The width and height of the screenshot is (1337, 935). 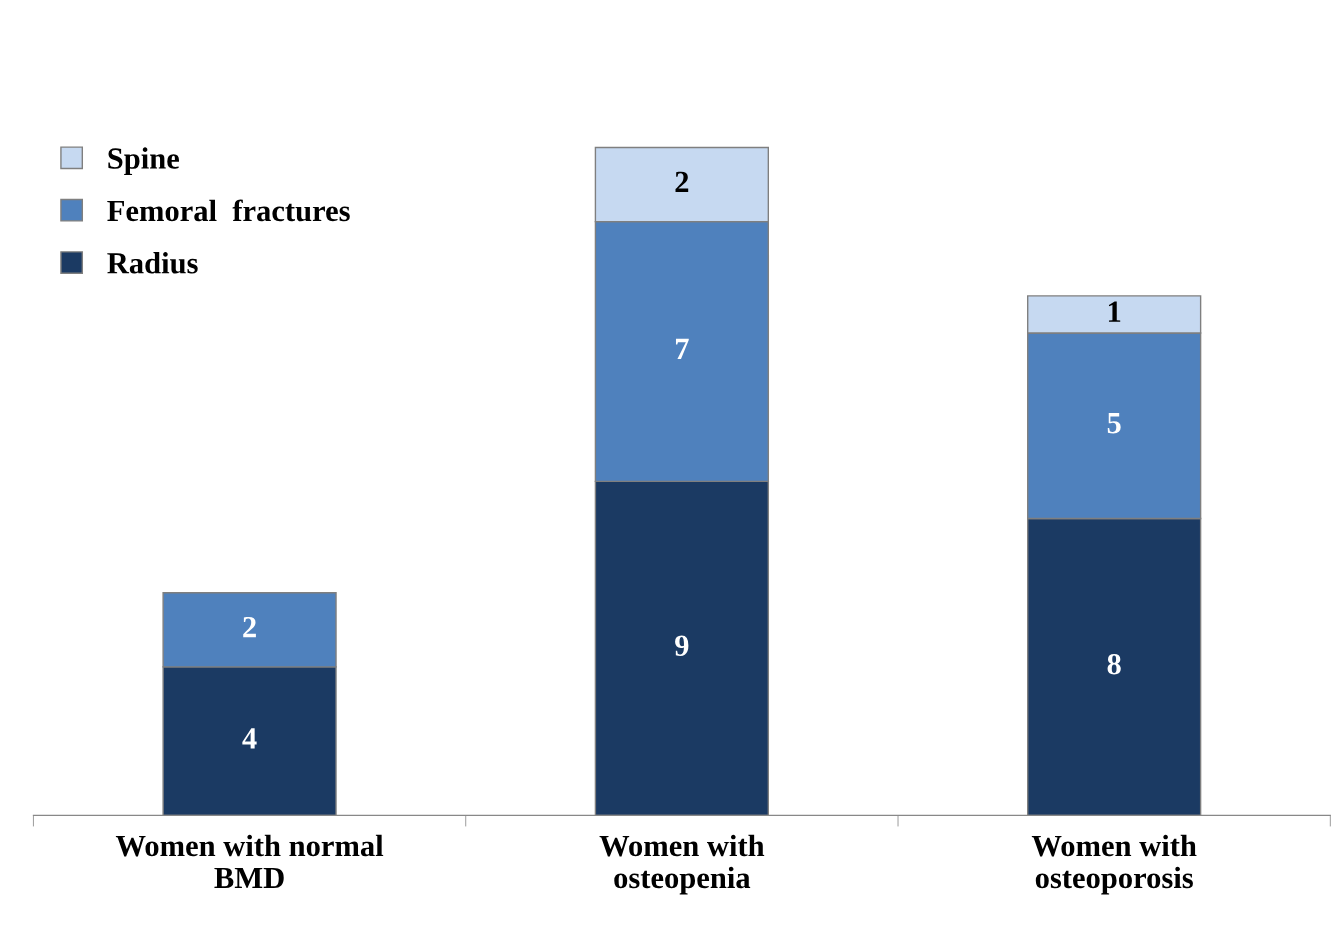 I want to click on x-tick-label: Women with osteopenia, so click(x=682, y=864).